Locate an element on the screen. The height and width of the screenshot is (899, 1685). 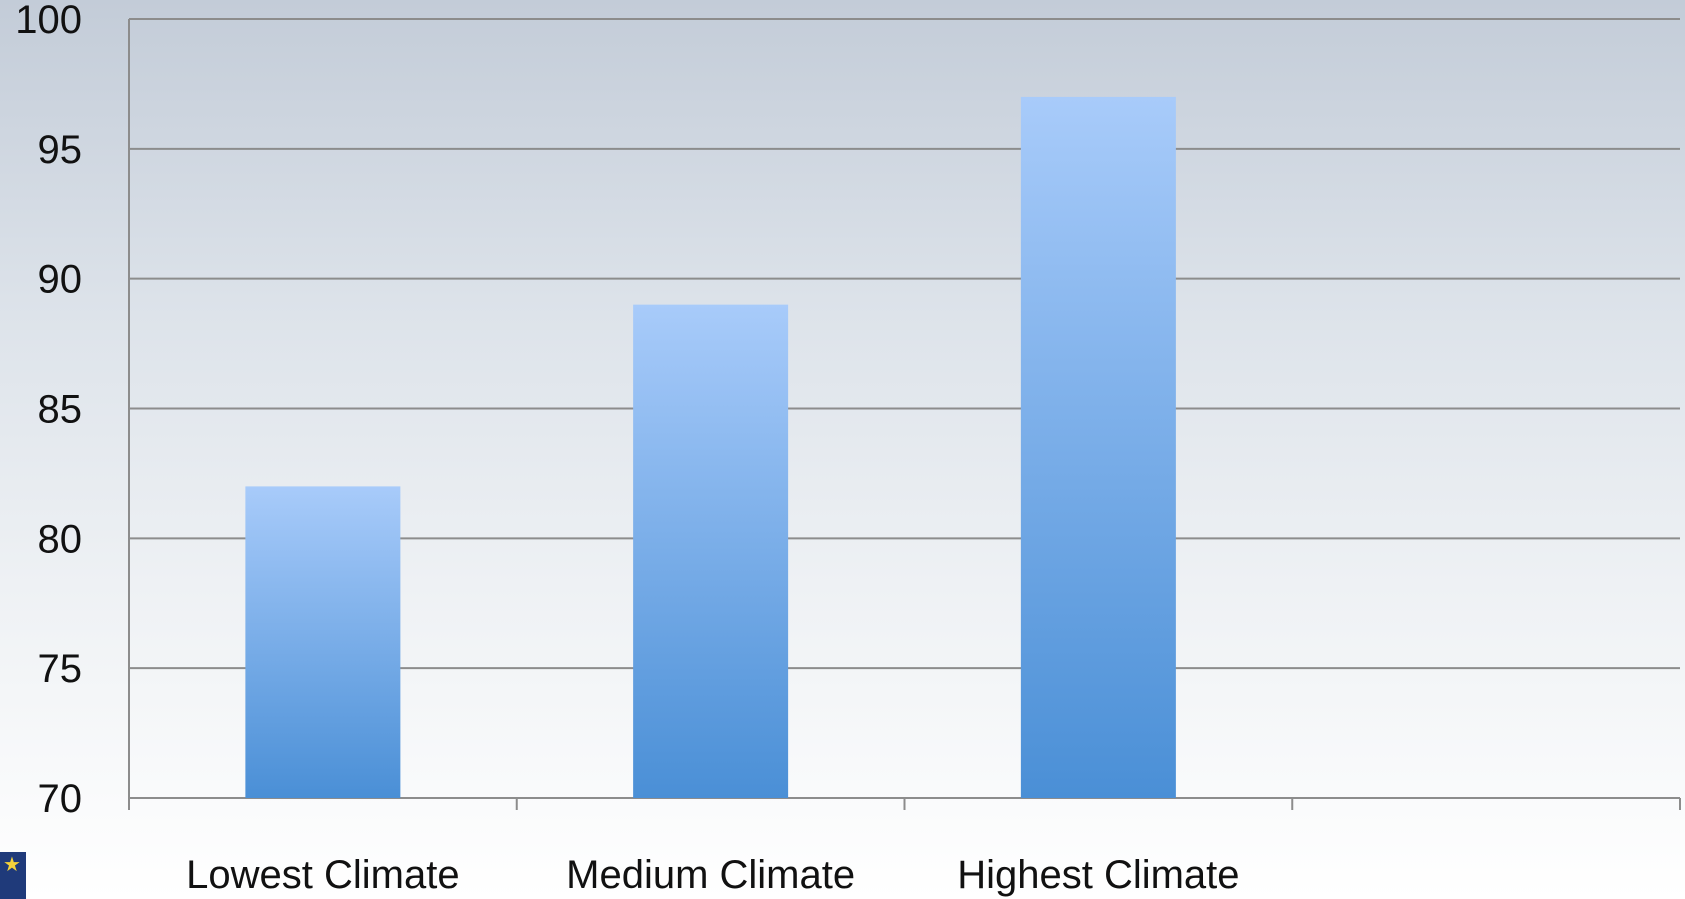
y-tick-label: 95 is located at coordinates (60, 150).